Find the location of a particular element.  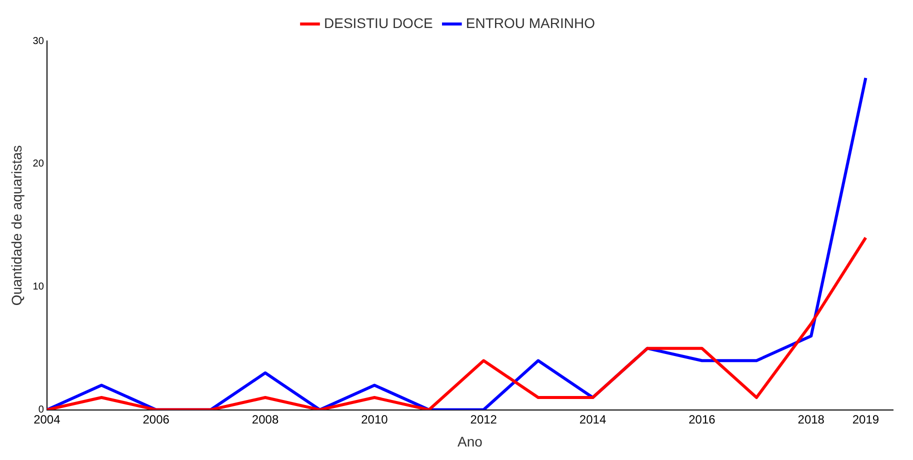

y-tick-label: 10 is located at coordinates (38, 287).